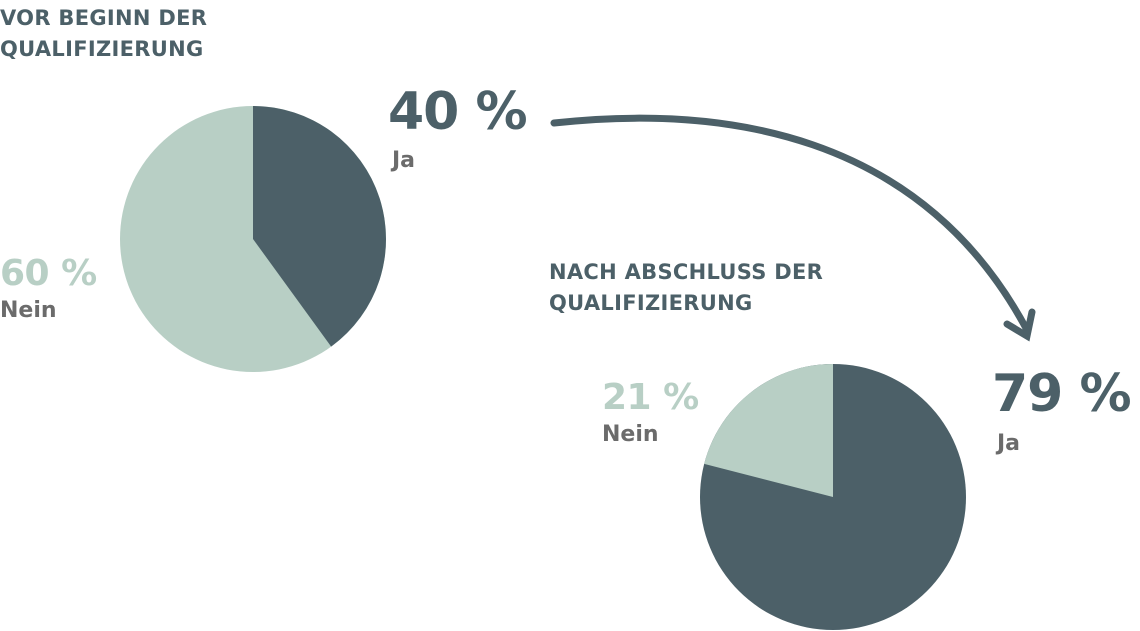 This screenshot has height=631, width=1140. I want to click on after-heading-line2: QUALIFIZIERUNG, so click(651, 303).